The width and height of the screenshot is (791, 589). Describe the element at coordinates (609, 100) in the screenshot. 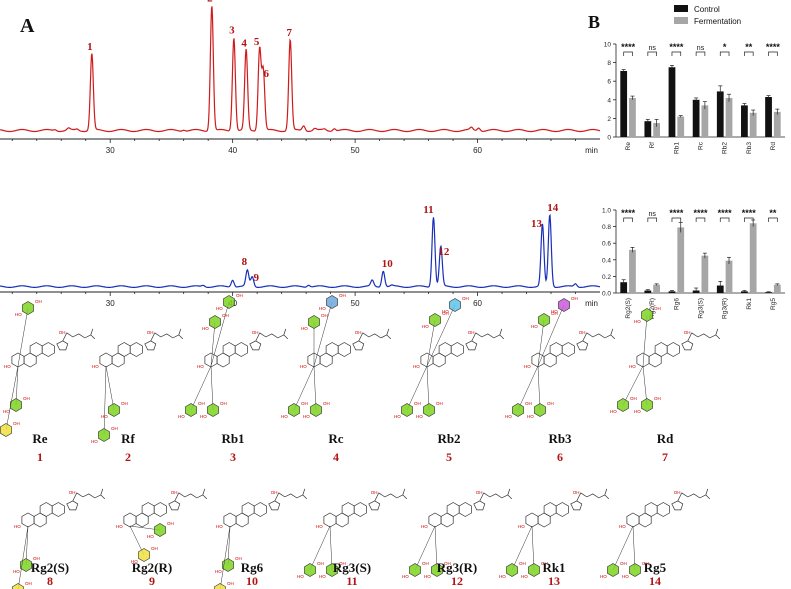

I see `y-tick-label: 4` at that location.